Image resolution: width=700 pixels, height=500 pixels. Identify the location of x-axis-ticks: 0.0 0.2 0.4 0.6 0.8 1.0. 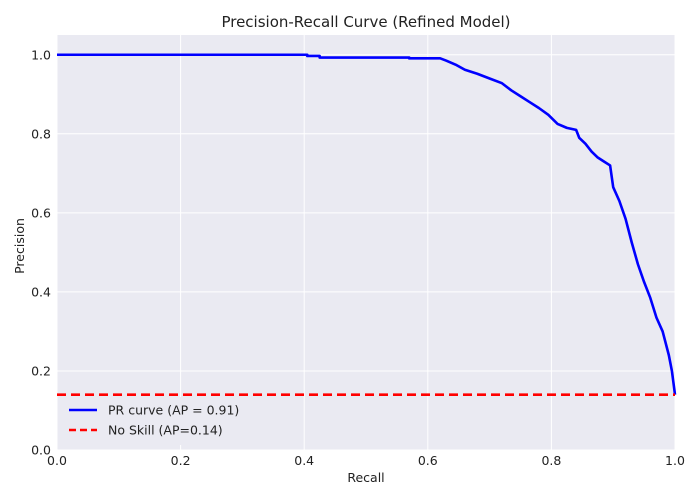
(366, 460).